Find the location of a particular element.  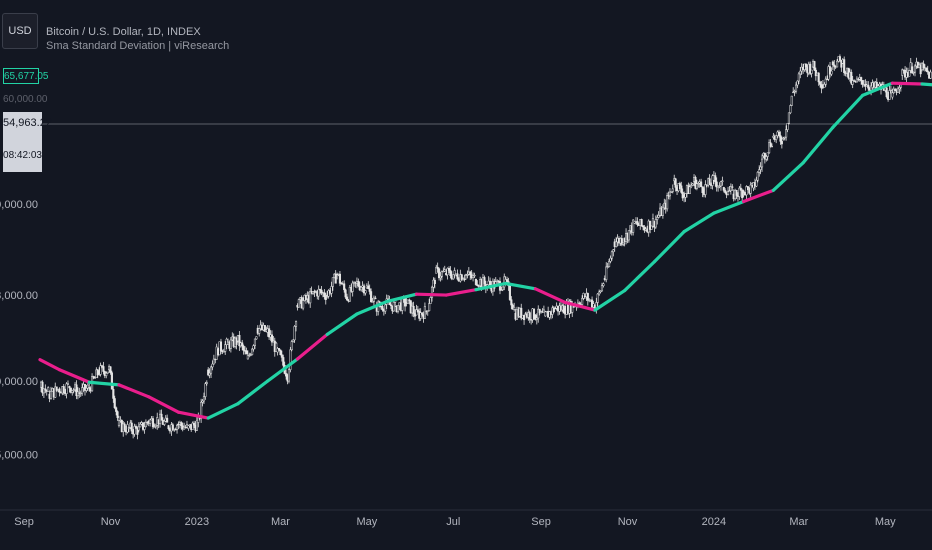

y-tick-label: 20,000.00 is located at coordinates (19, 382).